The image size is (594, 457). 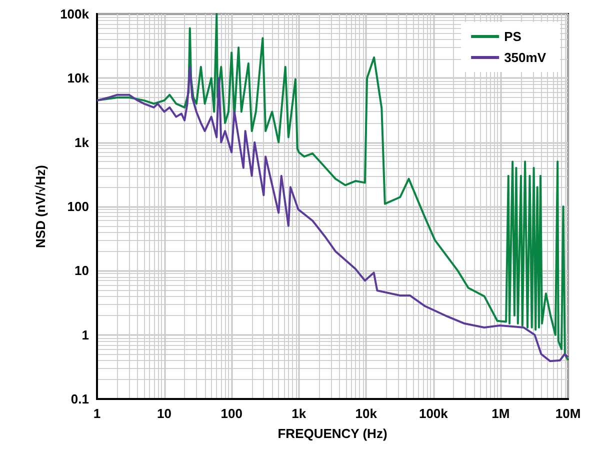 I want to click on y-axis-title: NSD (nV/√Hz), so click(x=40, y=206).